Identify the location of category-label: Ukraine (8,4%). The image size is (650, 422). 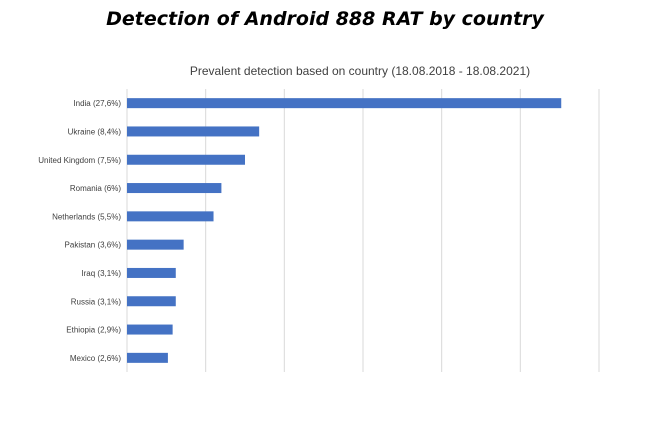
(95, 131).